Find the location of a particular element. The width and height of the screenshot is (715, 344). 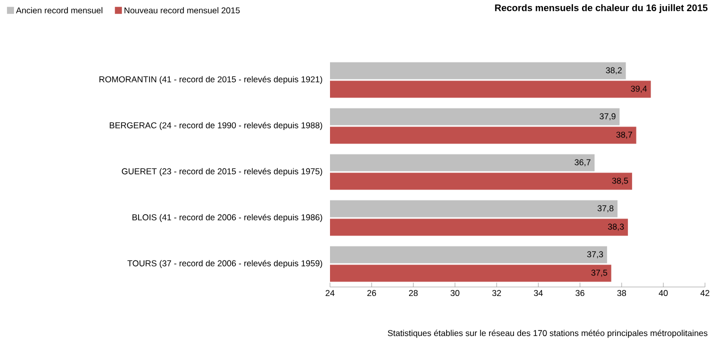

data-label: 36,7 is located at coordinates (582, 162).